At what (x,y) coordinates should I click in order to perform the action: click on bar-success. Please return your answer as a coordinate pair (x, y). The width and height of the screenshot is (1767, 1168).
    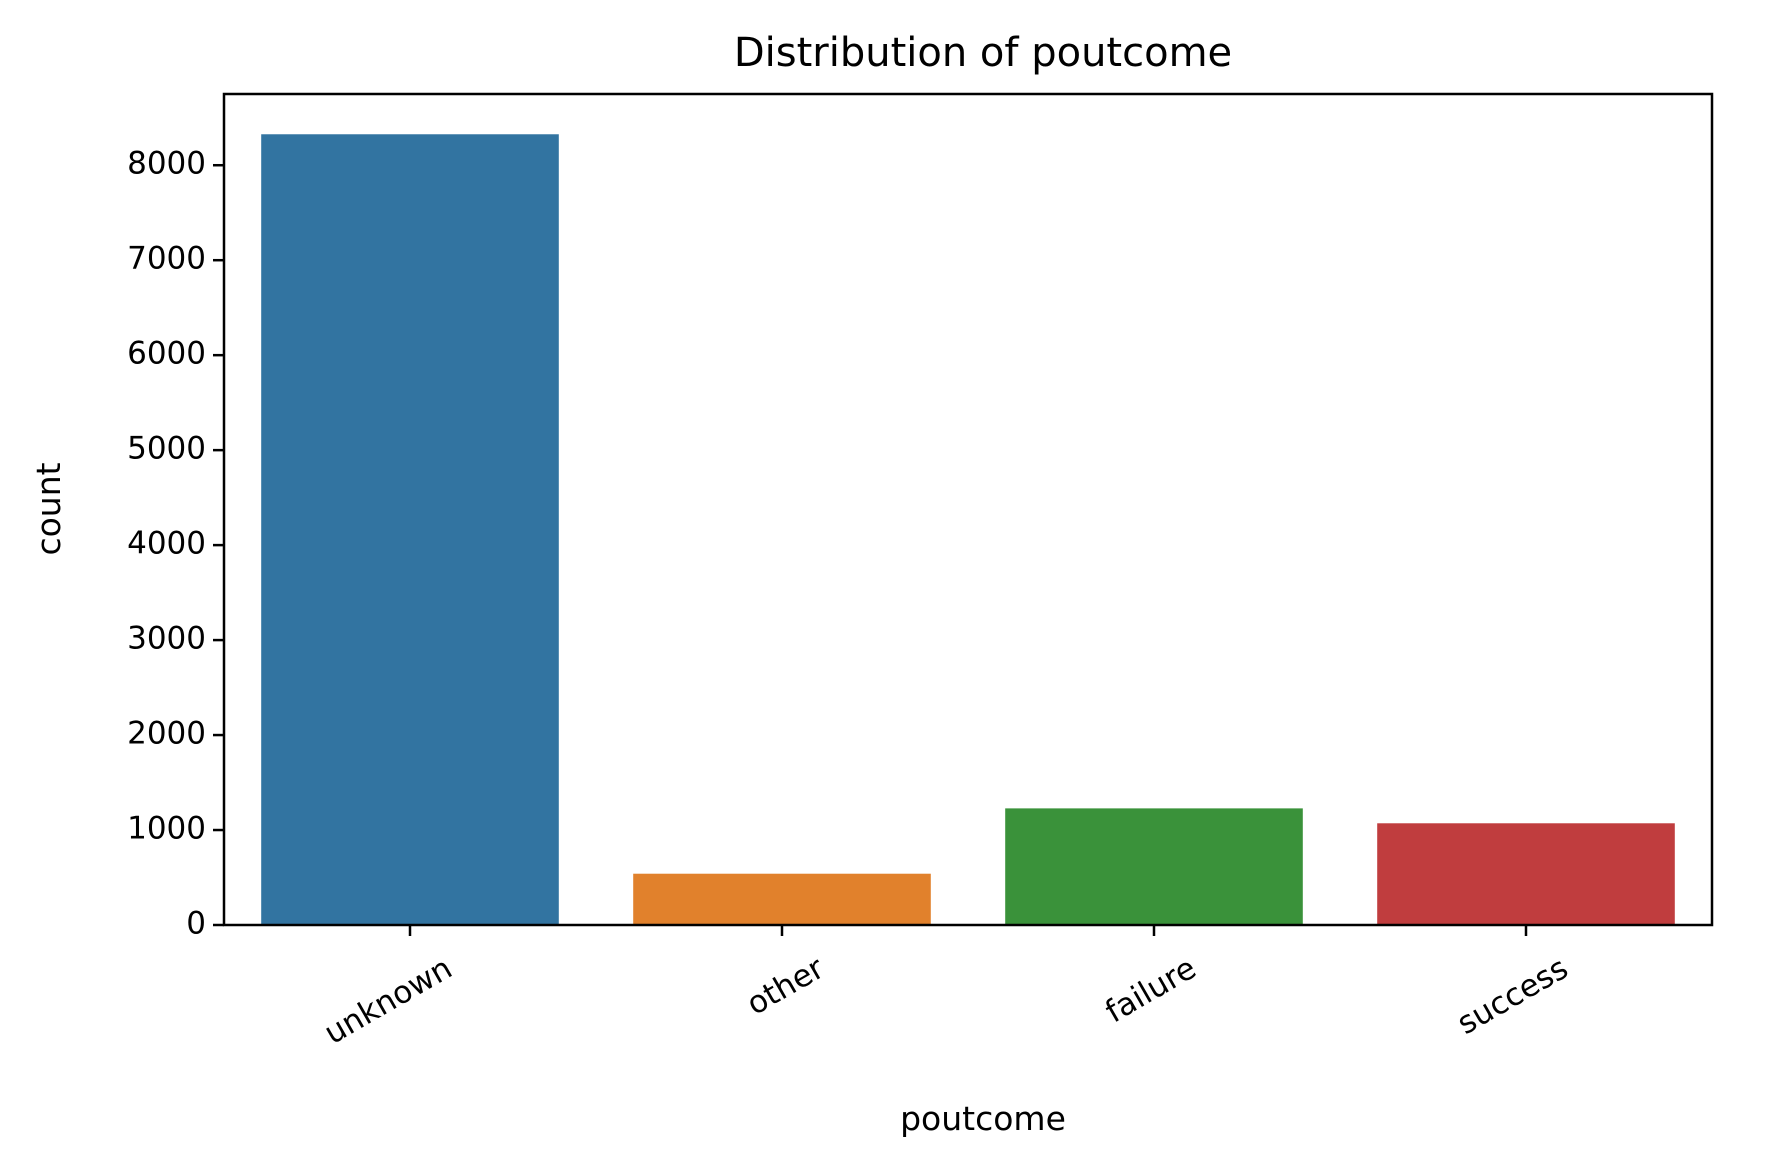
    Looking at the image, I should click on (1526, 874).